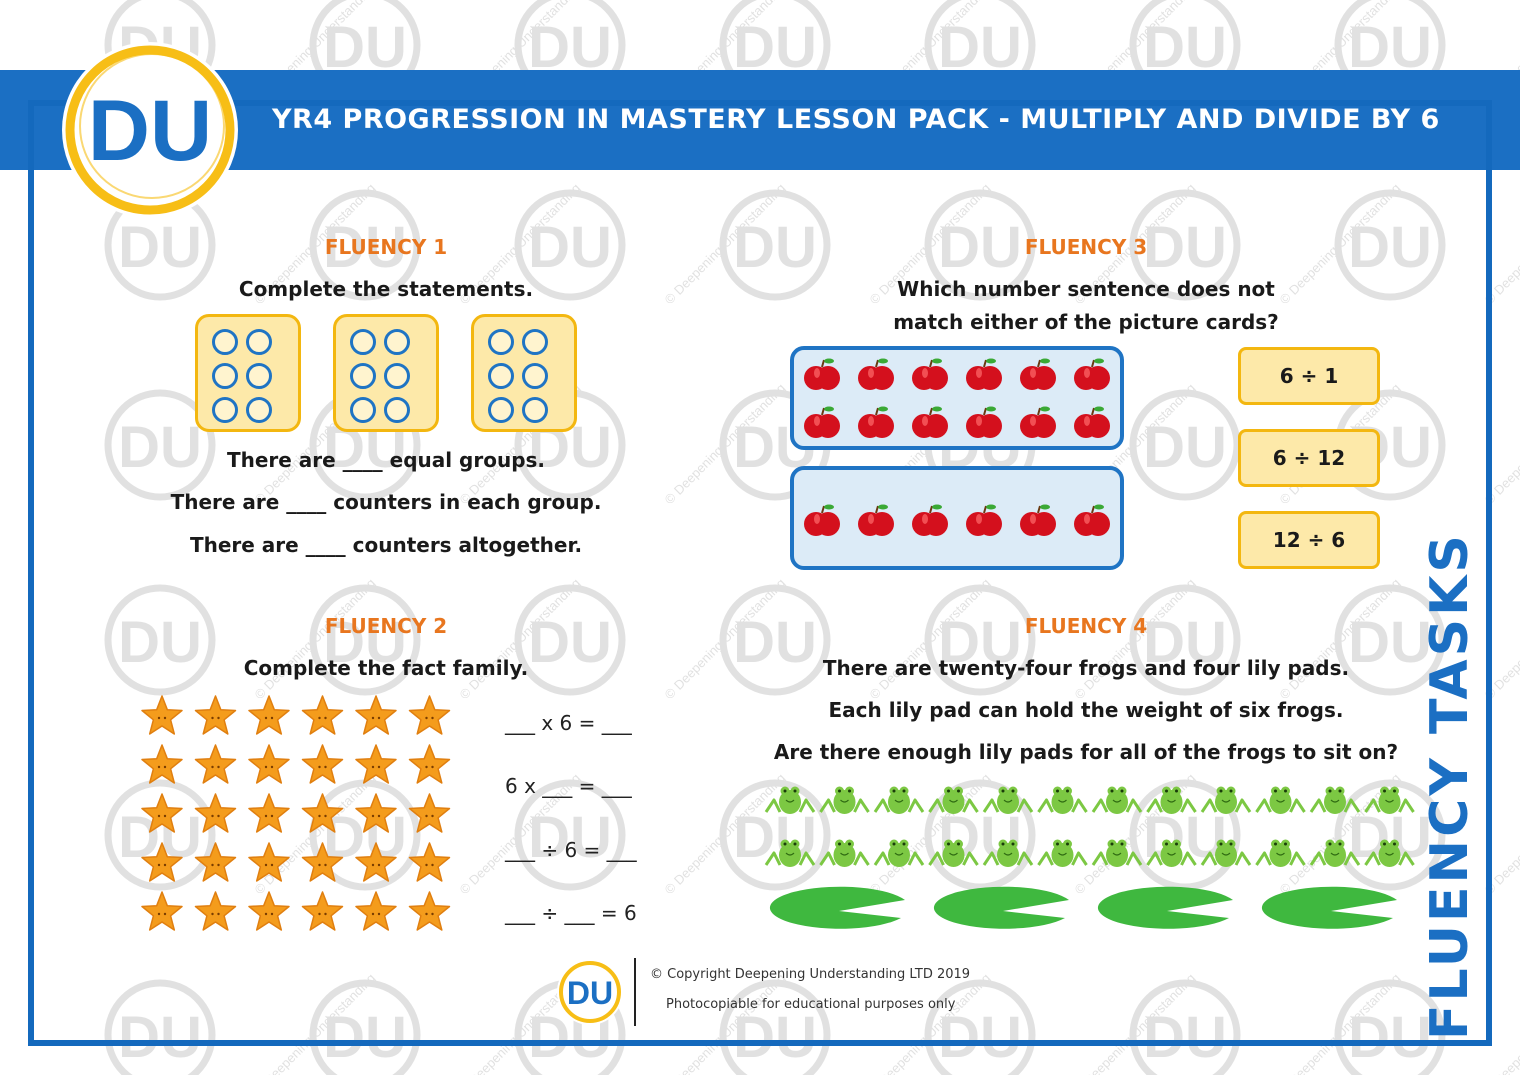 This screenshot has height=1075, width=1520. I want to click on fluency1-statement-1: There are ____ equal groups., so click(386, 460).